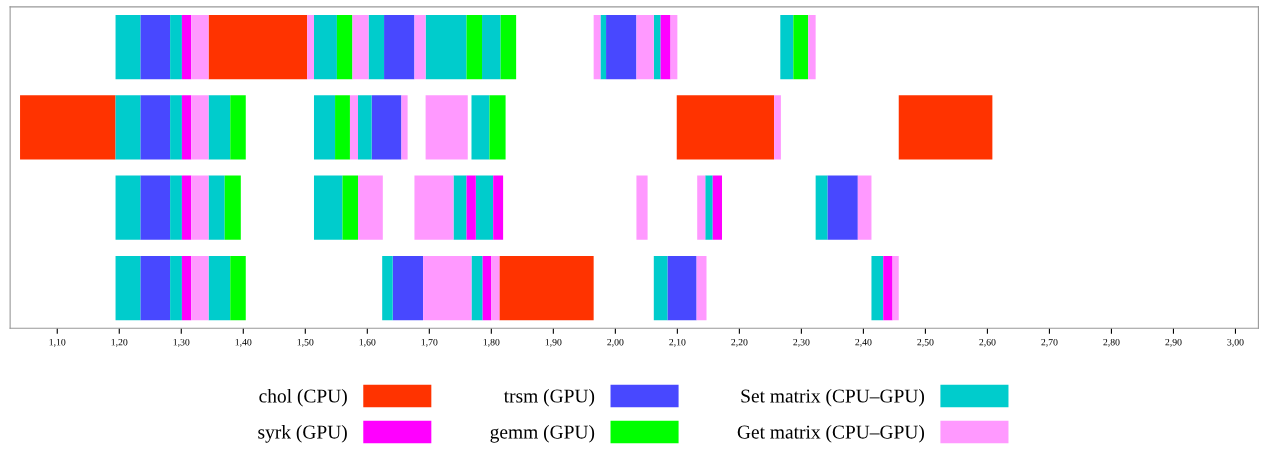 The width and height of the screenshot is (1266, 459). I want to click on legend-label: syrk (GPU), so click(302, 433).